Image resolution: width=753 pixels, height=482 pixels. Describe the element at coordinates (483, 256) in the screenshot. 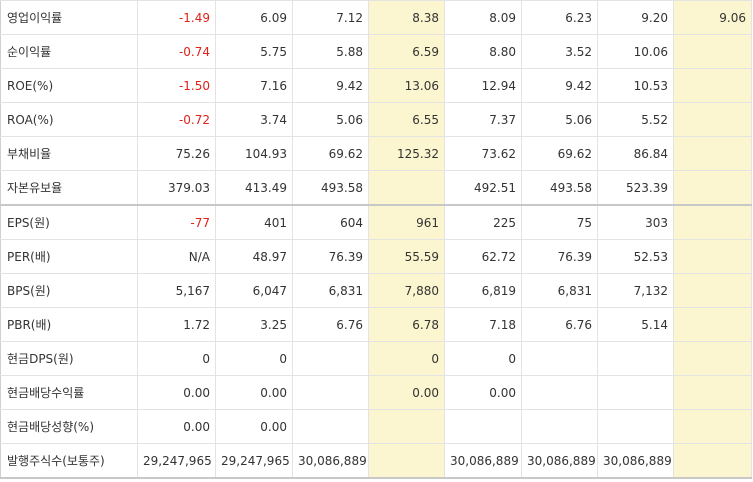

I see `table-cell: 62.72` at that location.